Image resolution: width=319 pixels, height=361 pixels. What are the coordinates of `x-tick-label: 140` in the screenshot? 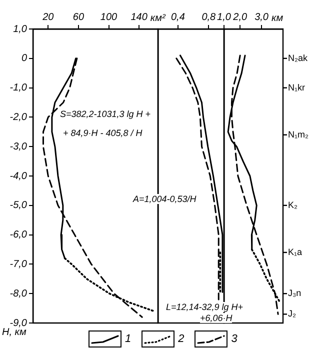 It's located at (139, 17).